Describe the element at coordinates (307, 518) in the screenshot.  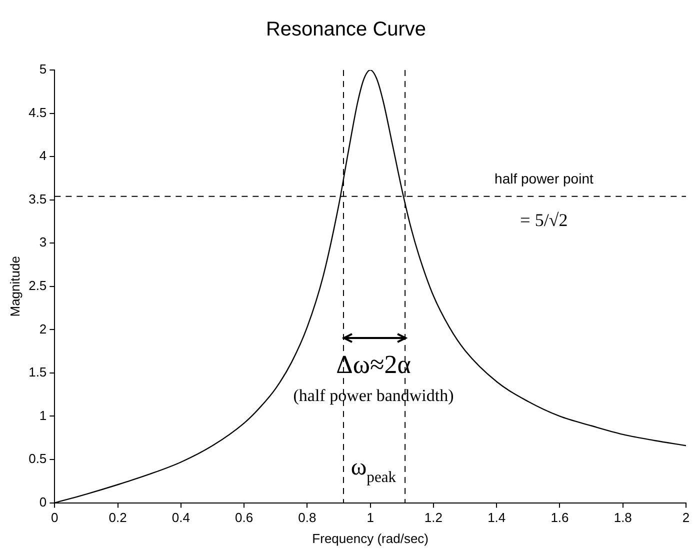
I see `x-tick-label: 0.8` at that location.